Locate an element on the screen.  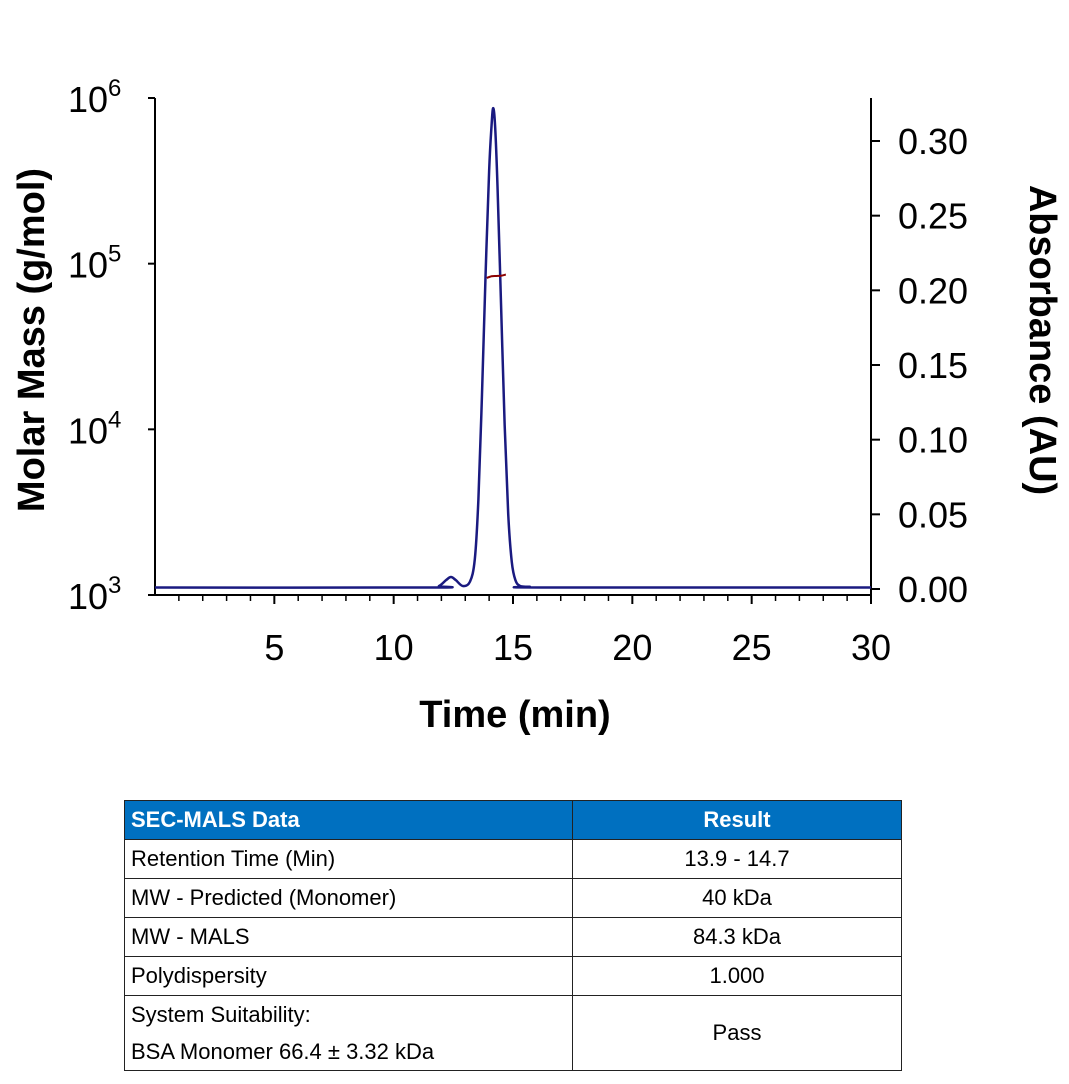
table-row: Polydispersity 1.000 is located at coordinates (513, 976).